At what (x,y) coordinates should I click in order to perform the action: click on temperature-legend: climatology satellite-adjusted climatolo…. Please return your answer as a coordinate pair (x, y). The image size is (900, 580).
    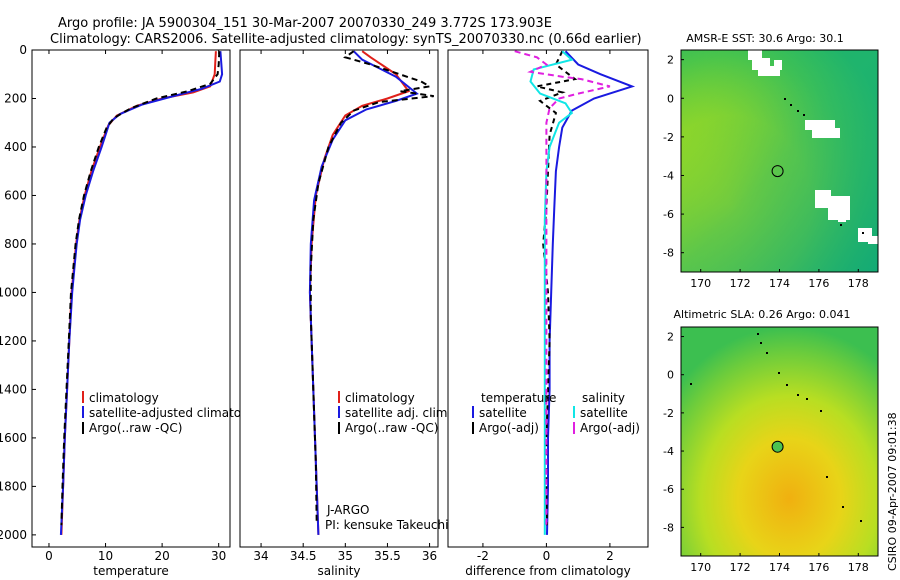
    Looking at the image, I should click on (174, 413).